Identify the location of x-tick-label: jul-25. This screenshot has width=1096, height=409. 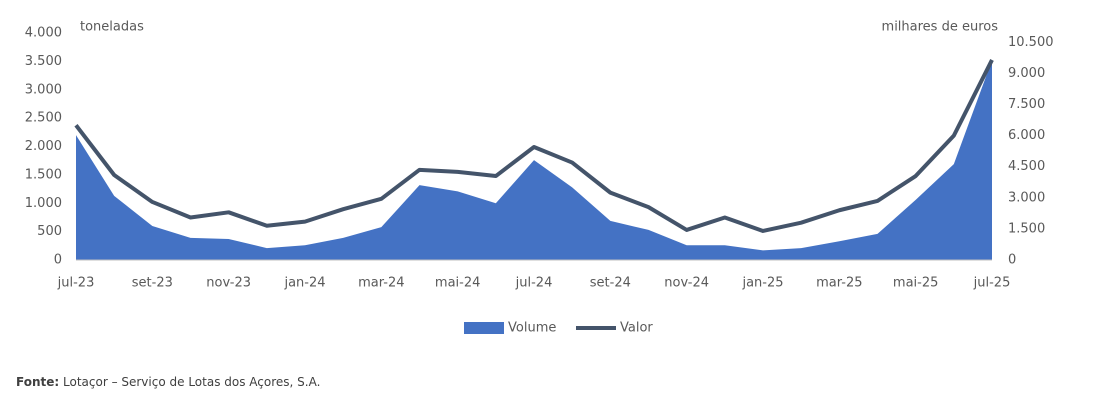
(992, 283).